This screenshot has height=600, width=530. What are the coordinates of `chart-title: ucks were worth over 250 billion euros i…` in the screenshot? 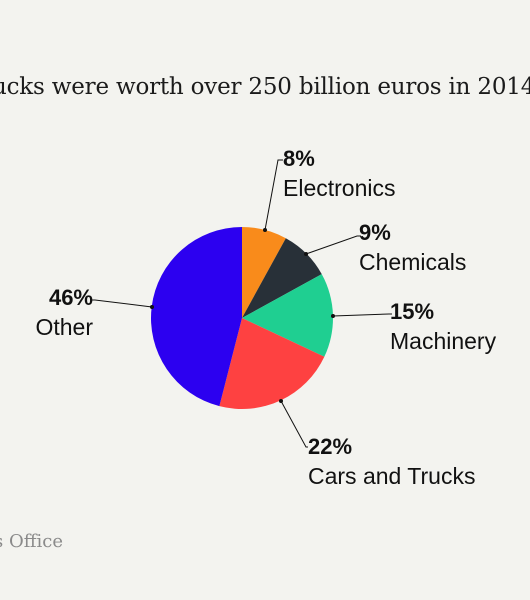 It's located at (265, 87).